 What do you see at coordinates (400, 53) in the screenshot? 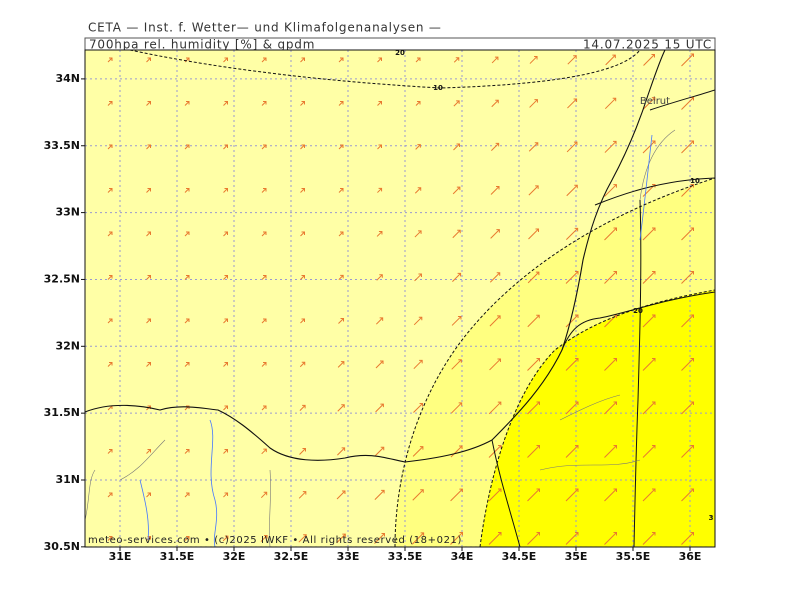
I see `contour-label: 20` at bounding box center [400, 53].